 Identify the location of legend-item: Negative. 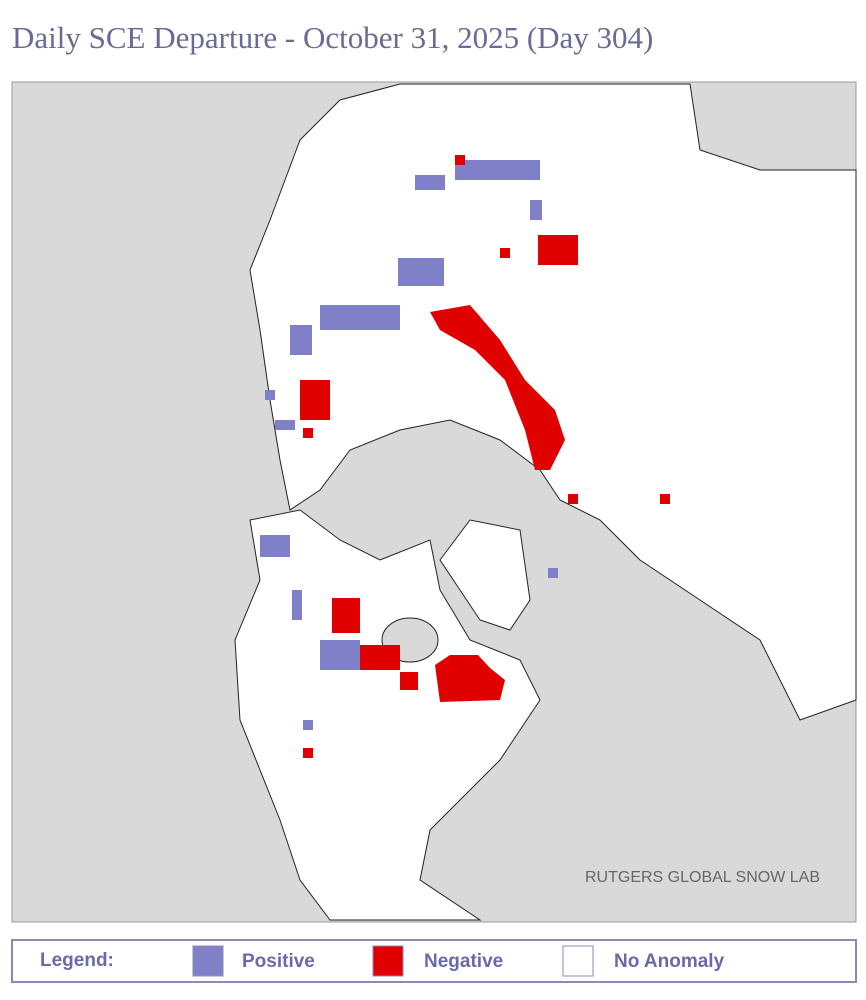
(463, 961).